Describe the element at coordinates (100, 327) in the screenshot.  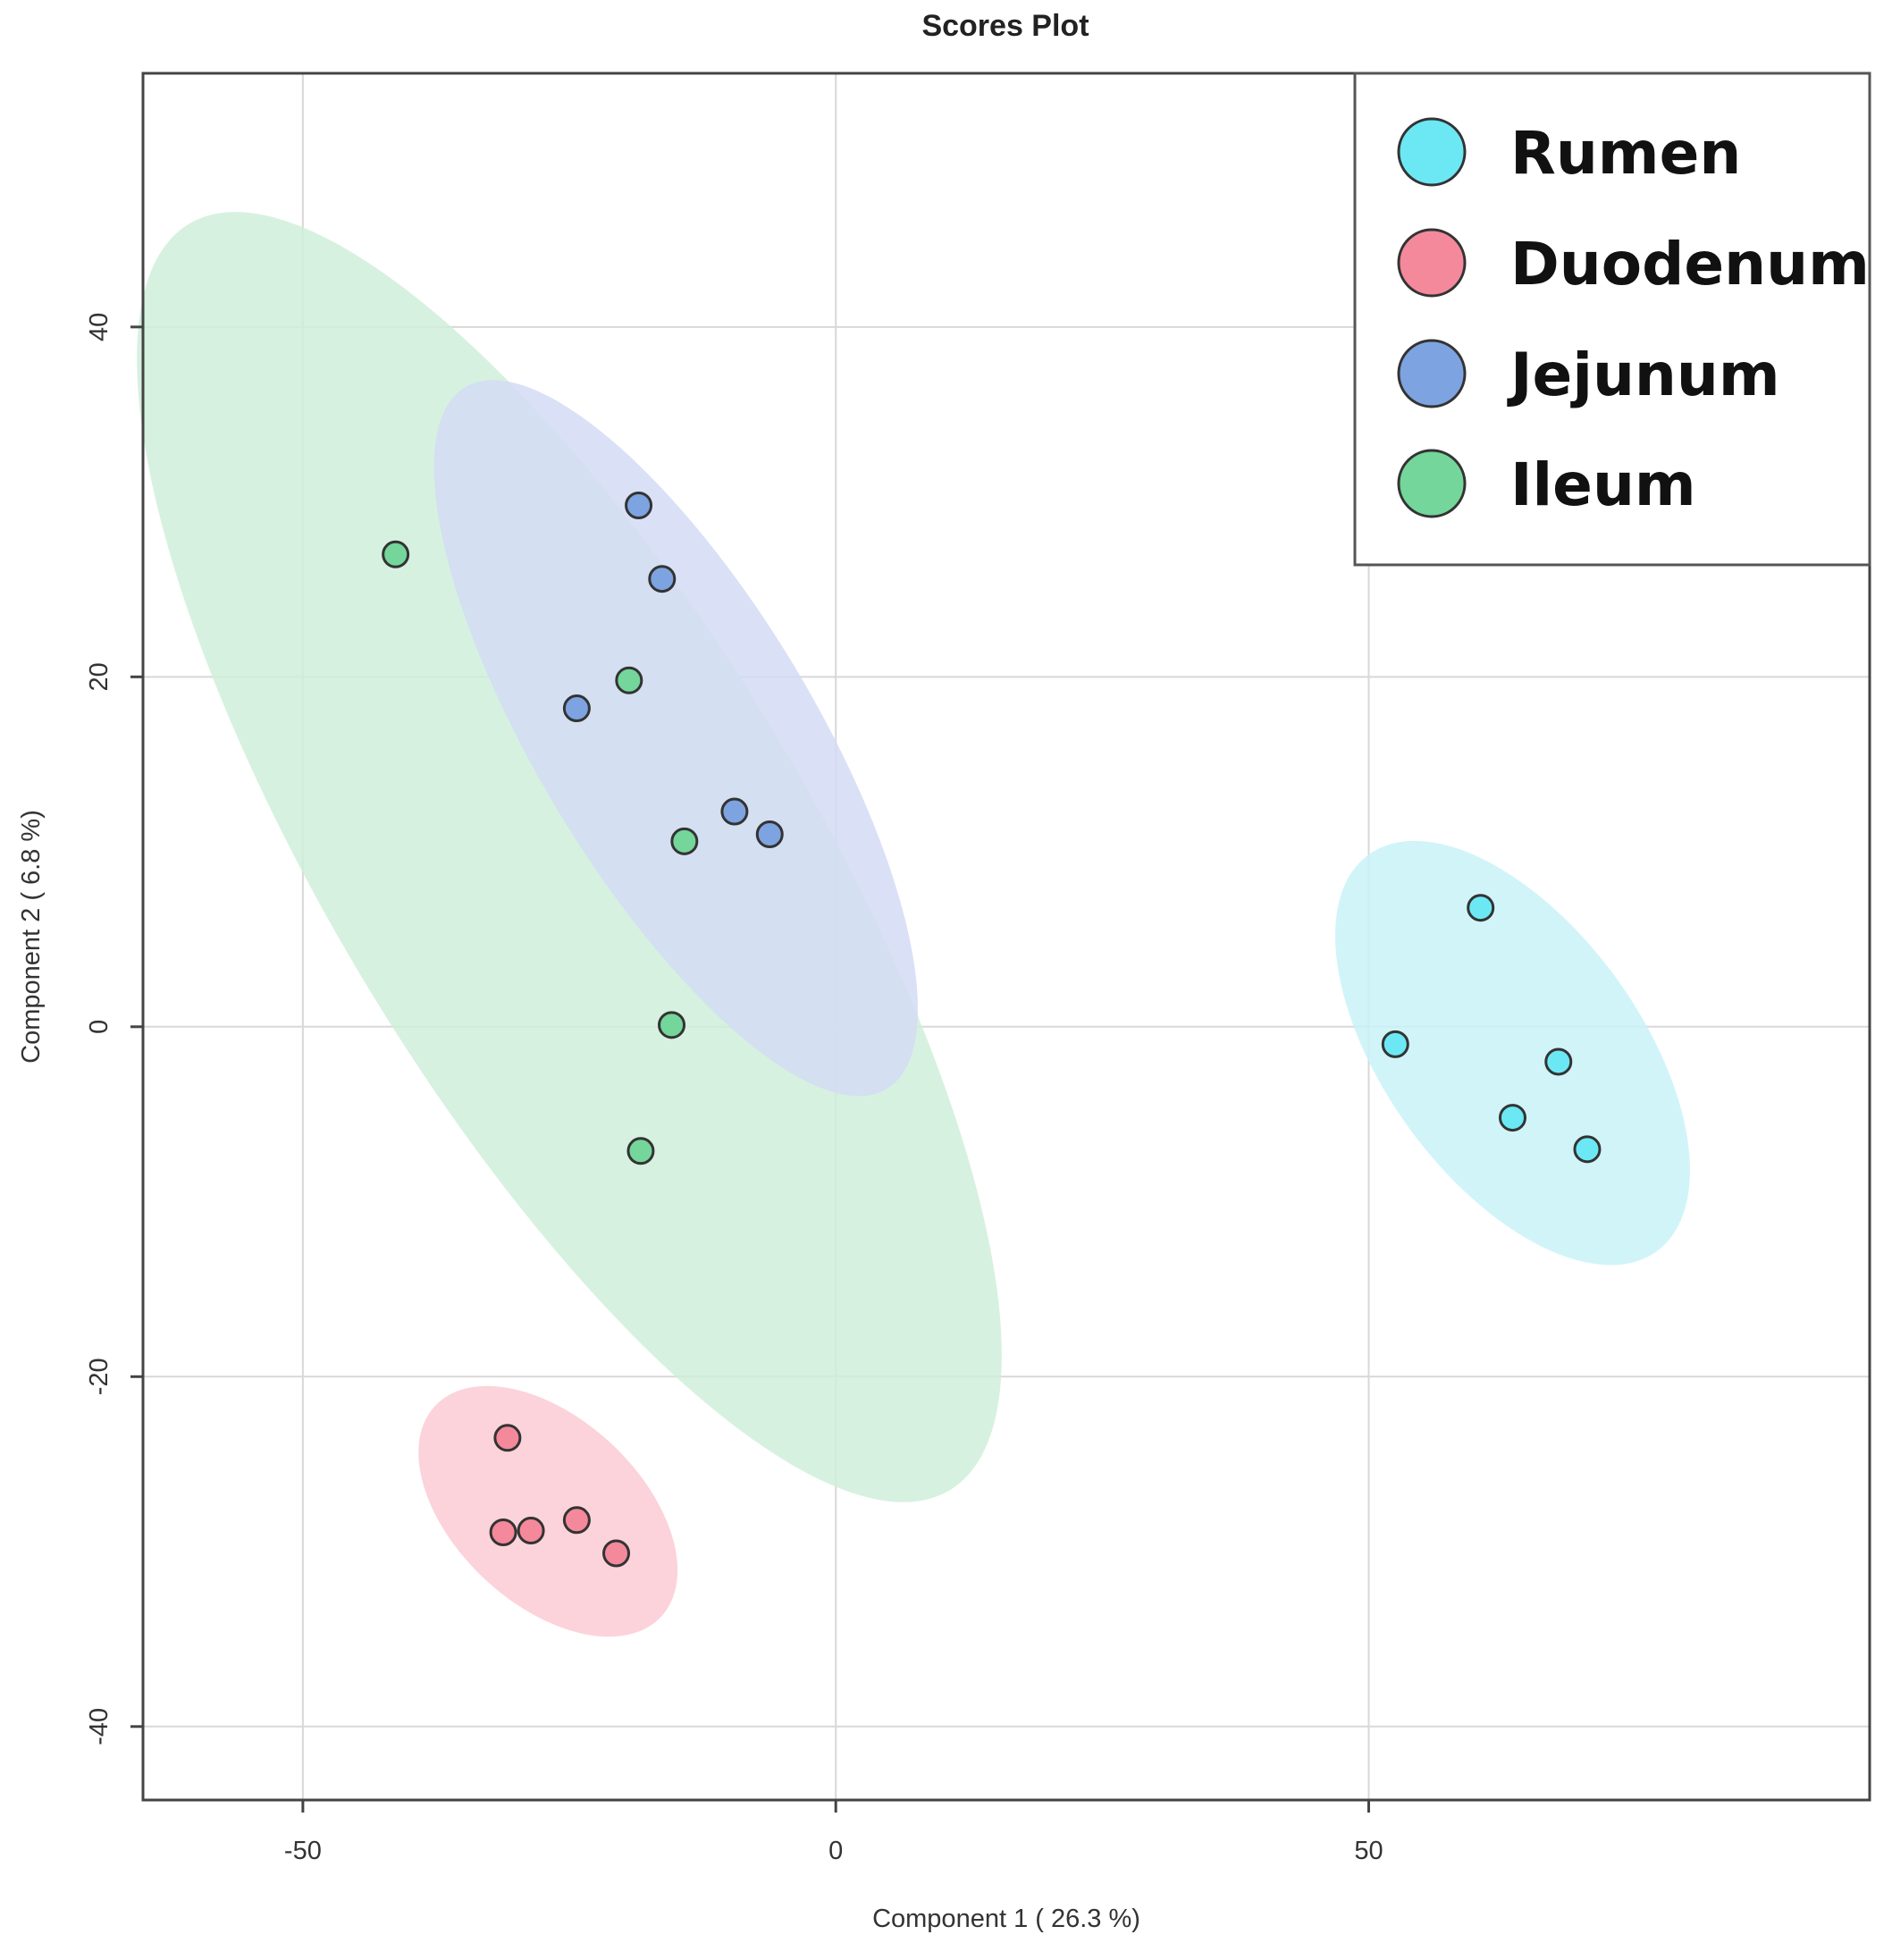
I see `y-tick-label: 40` at that location.